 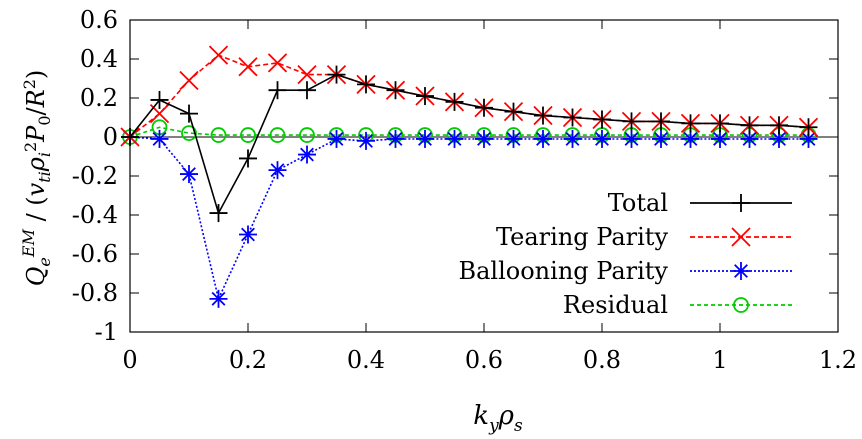 What do you see at coordinates (110, 137) in the screenshot?
I see `y-tick-label: 0` at bounding box center [110, 137].